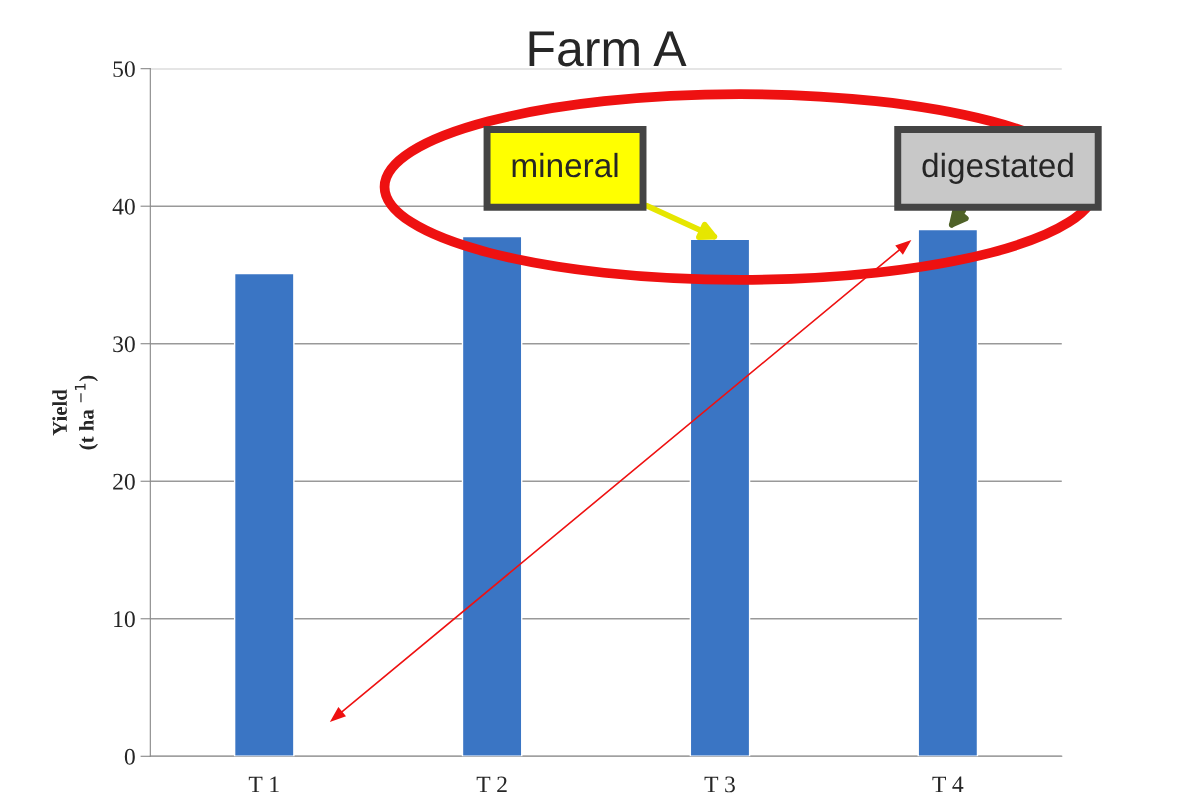  I want to click on y-tick-label: 20, so click(124, 481).